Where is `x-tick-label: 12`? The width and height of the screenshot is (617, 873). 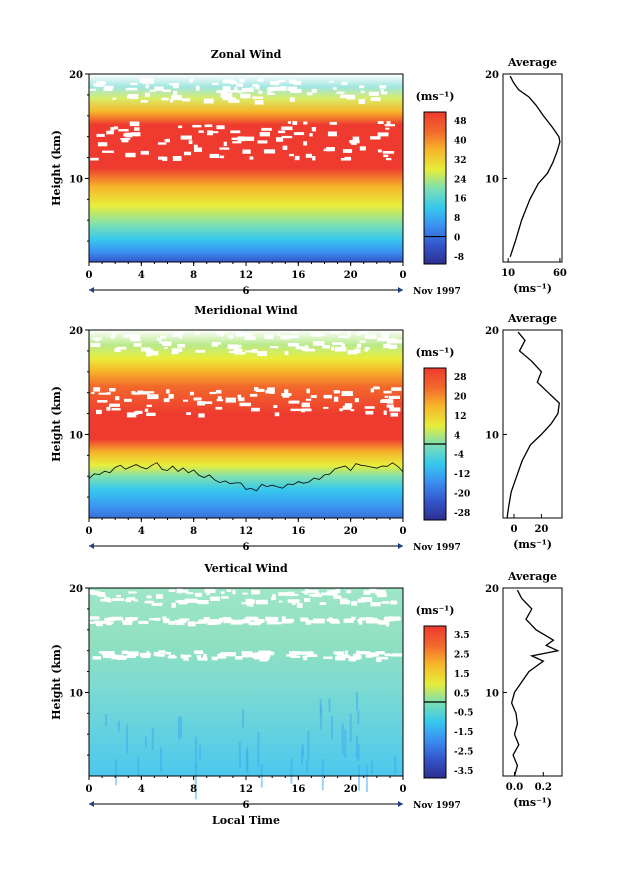 x-tick-label: 12 is located at coordinates (246, 789).